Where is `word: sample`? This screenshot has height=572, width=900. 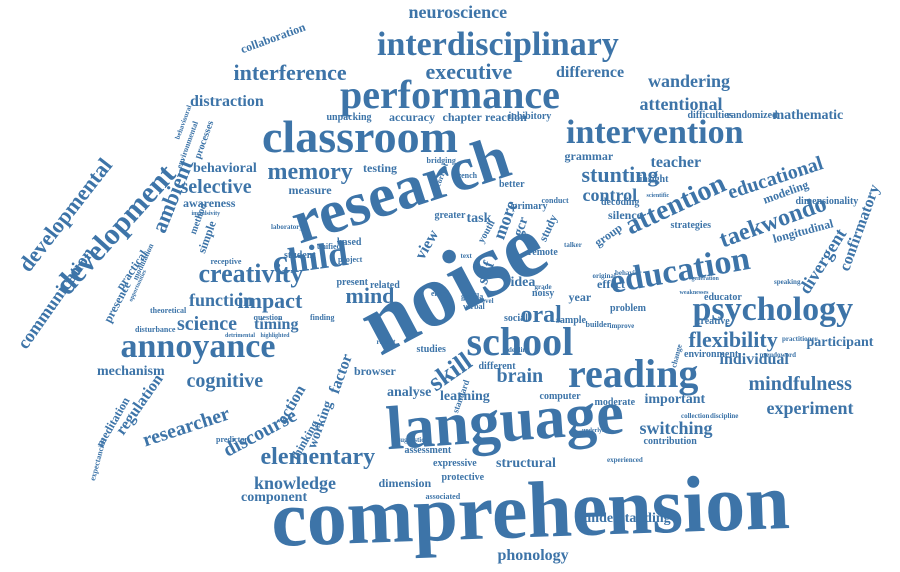
word: sample is located at coordinates (571, 320).